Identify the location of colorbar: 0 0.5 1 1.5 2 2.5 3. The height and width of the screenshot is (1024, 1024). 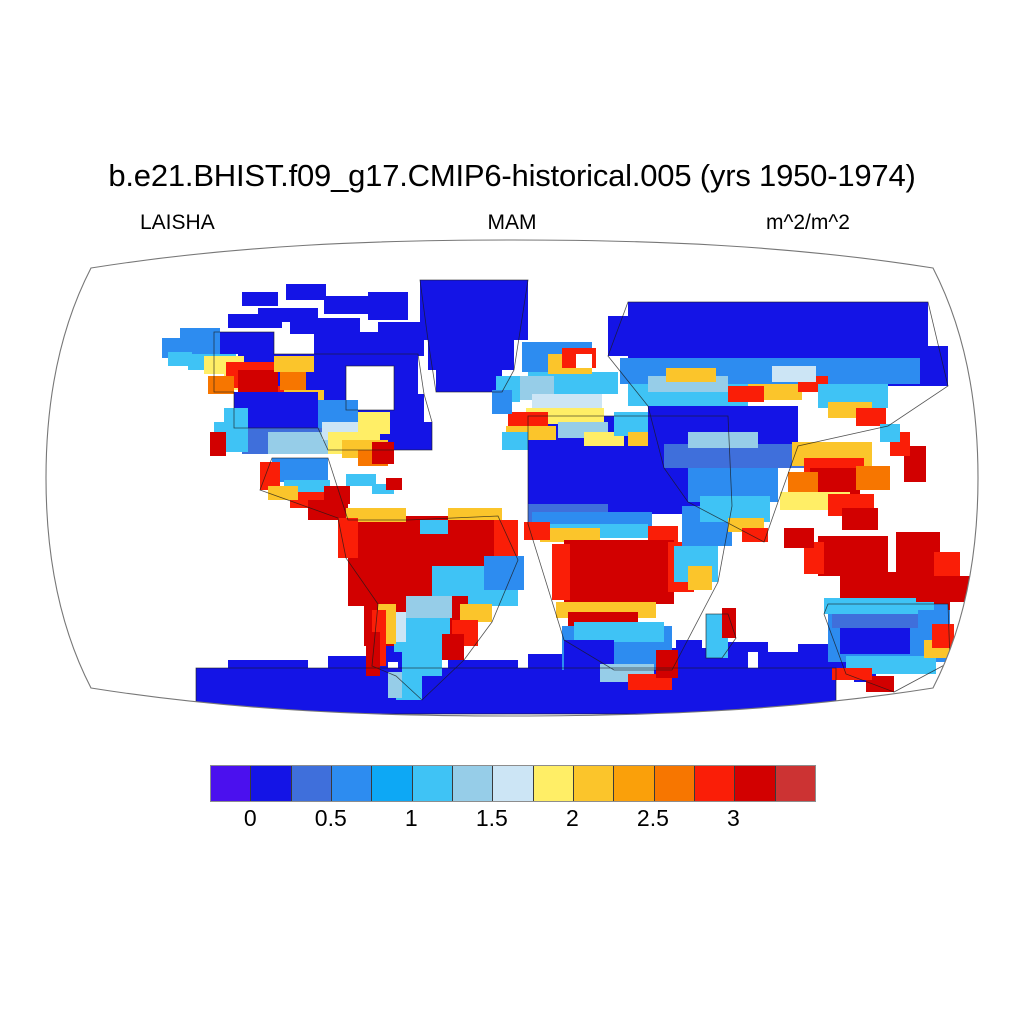
(513, 802).